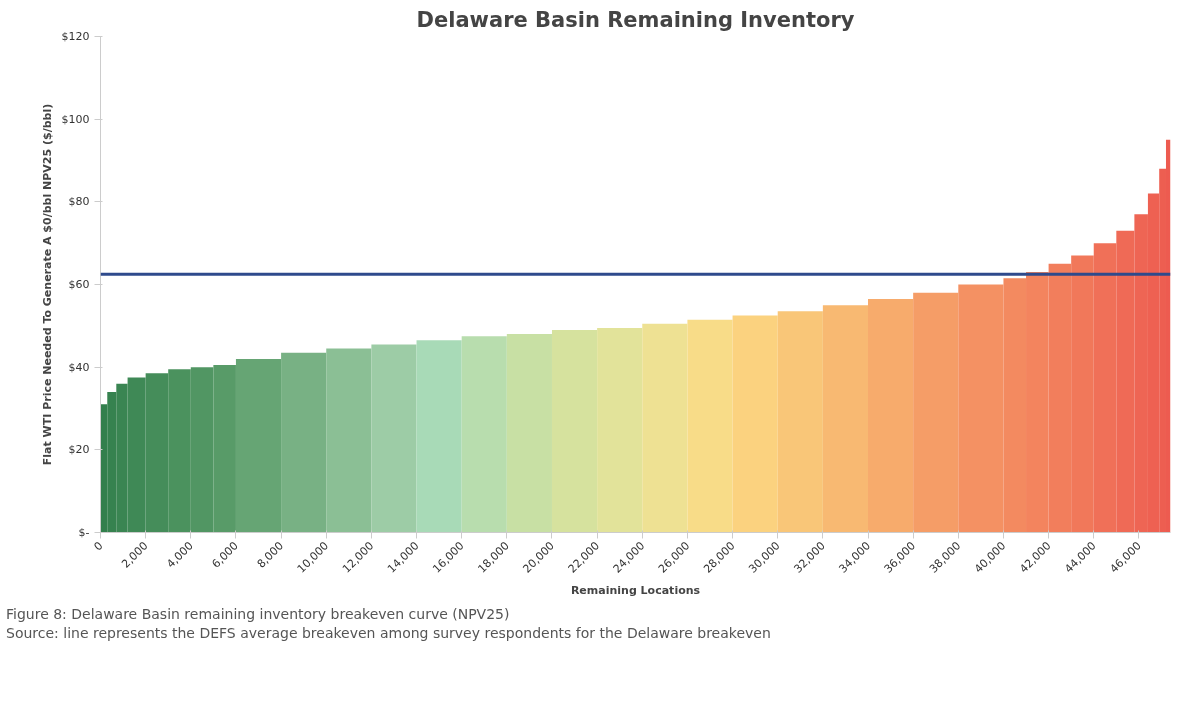 This screenshot has width=1200, height=701. Describe the element at coordinates (47, 284) in the screenshot. I see `y-axis-title: Flat WTI Price Needed To Generate A $0/bbl NPV25 ($/bbl)` at that location.